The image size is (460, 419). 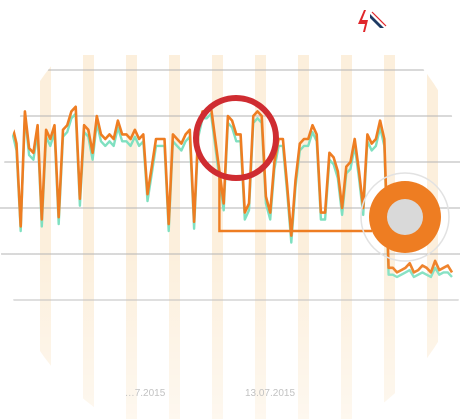 What do you see at coordinates (405, 217) in the screenshot?
I see `ring-marker-core` at bounding box center [405, 217].